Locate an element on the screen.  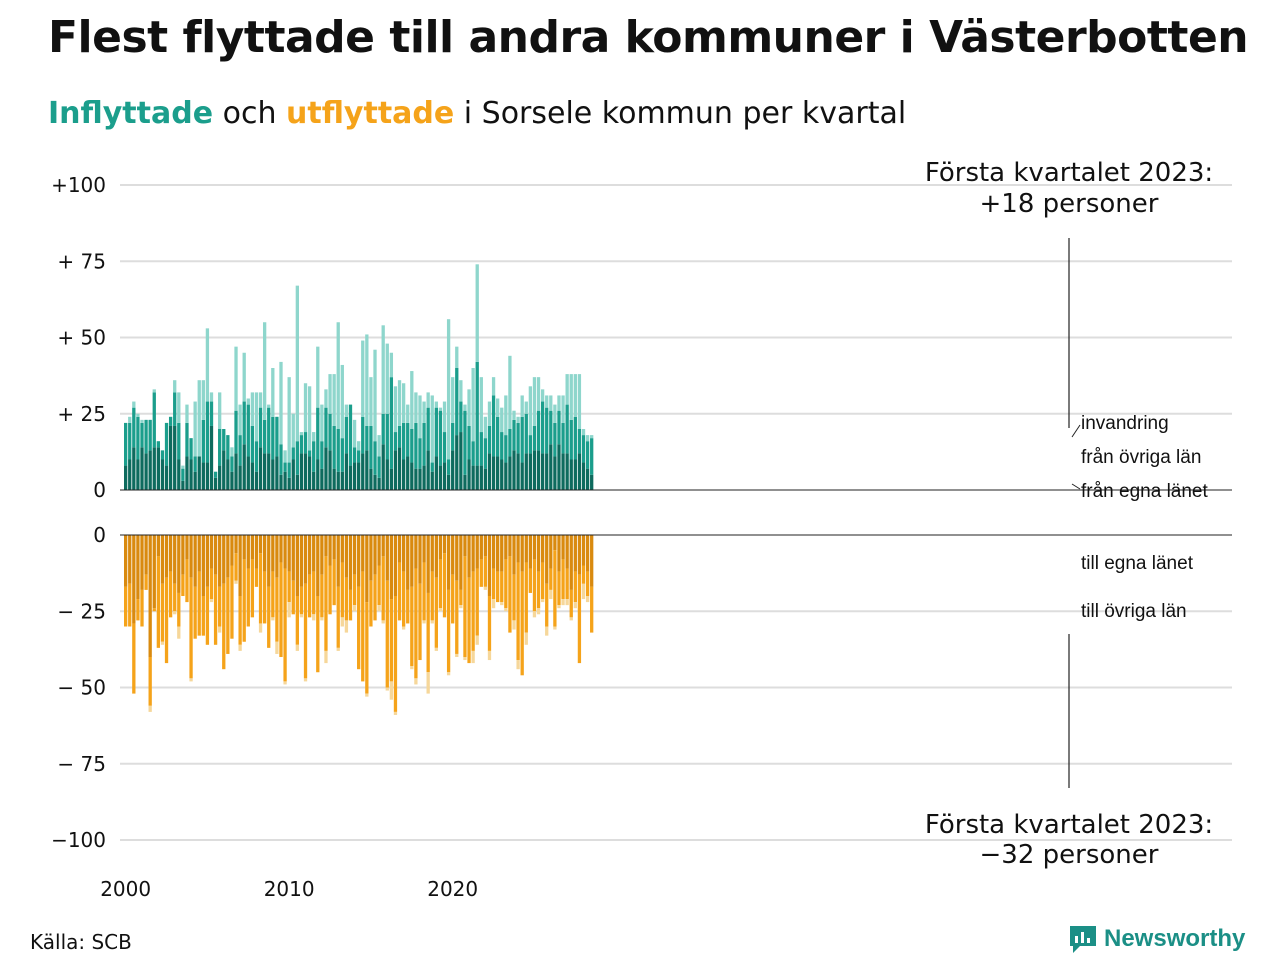
y-tick-label-top: 0 is located at coordinates (99, 490).